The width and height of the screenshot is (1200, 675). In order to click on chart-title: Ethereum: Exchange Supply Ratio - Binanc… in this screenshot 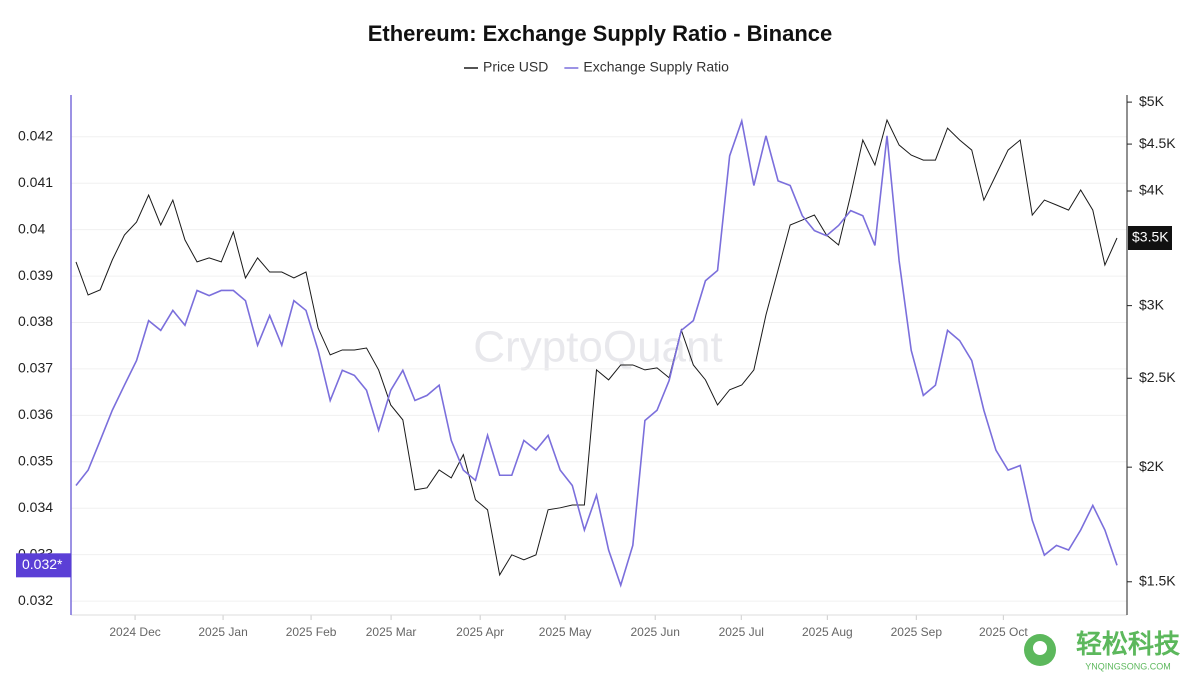, I will do `click(600, 33)`.